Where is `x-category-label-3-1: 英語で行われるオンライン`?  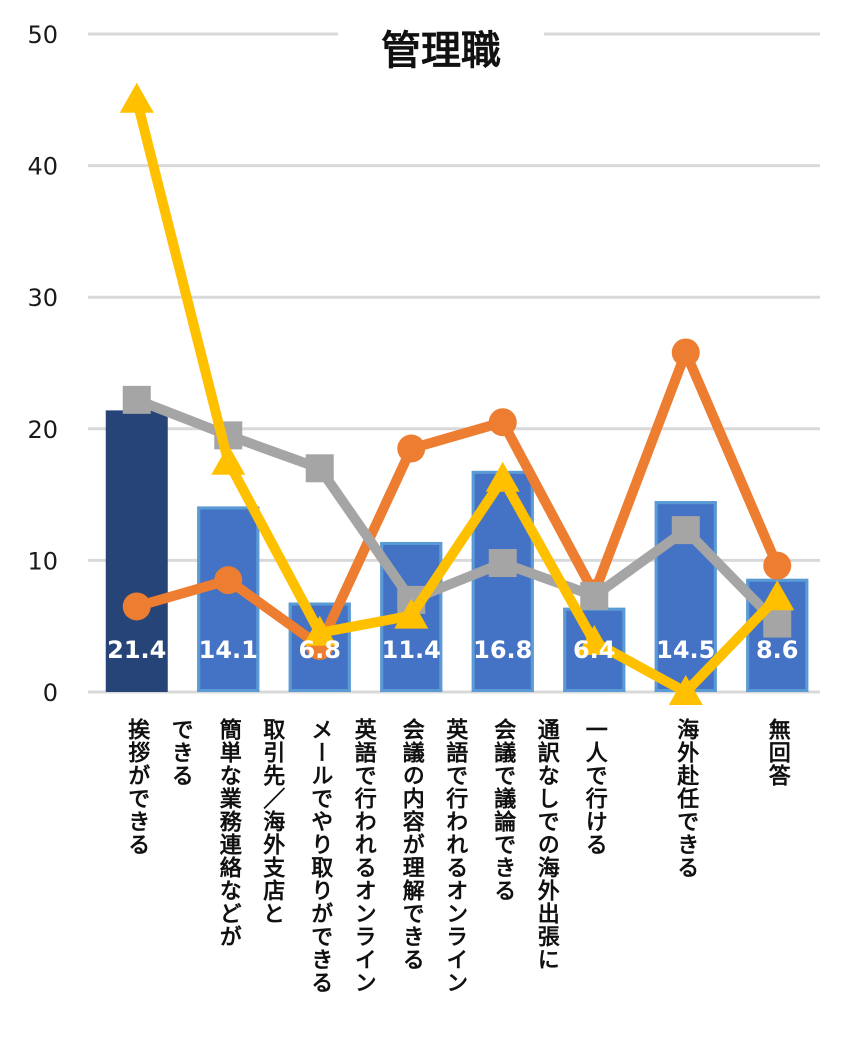 x-category-label-3-1: 英語で行われるオンライン is located at coordinates (364, 856).